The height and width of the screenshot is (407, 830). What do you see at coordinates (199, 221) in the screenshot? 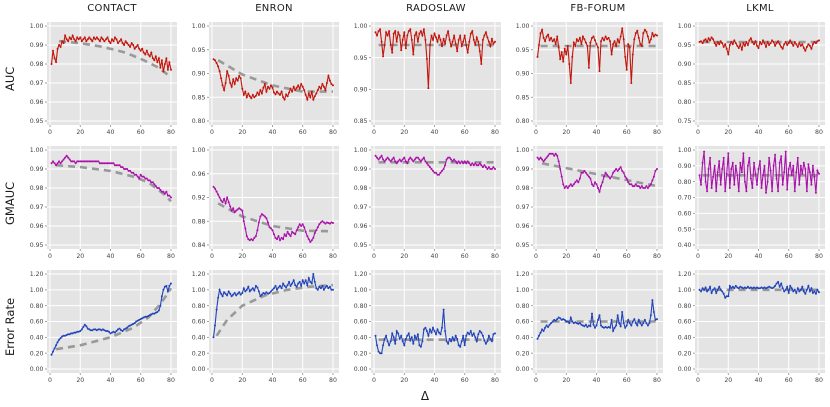
I see `svg-text: 0.88` at bounding box center [199, 221].